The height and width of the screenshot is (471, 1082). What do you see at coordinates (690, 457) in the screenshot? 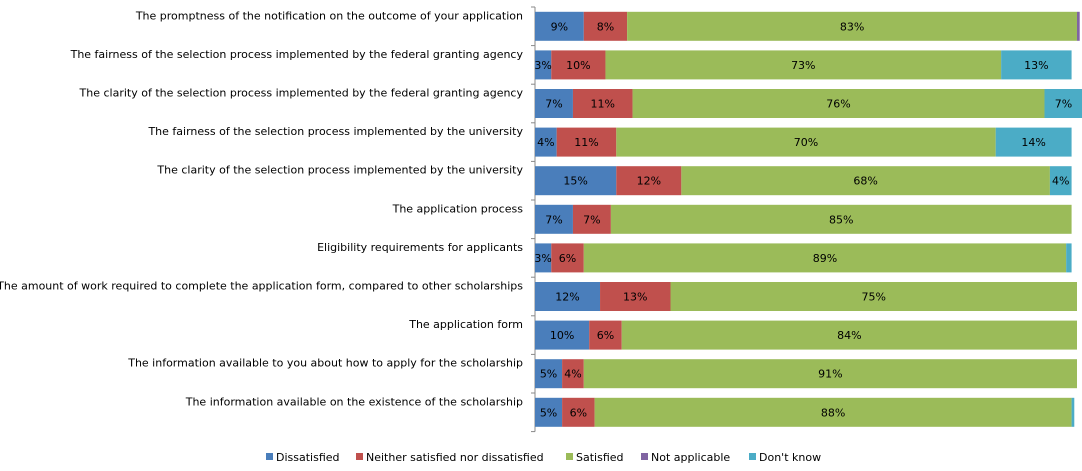
I see `legend-label: Not applicable` at bounding box center [690, 457].